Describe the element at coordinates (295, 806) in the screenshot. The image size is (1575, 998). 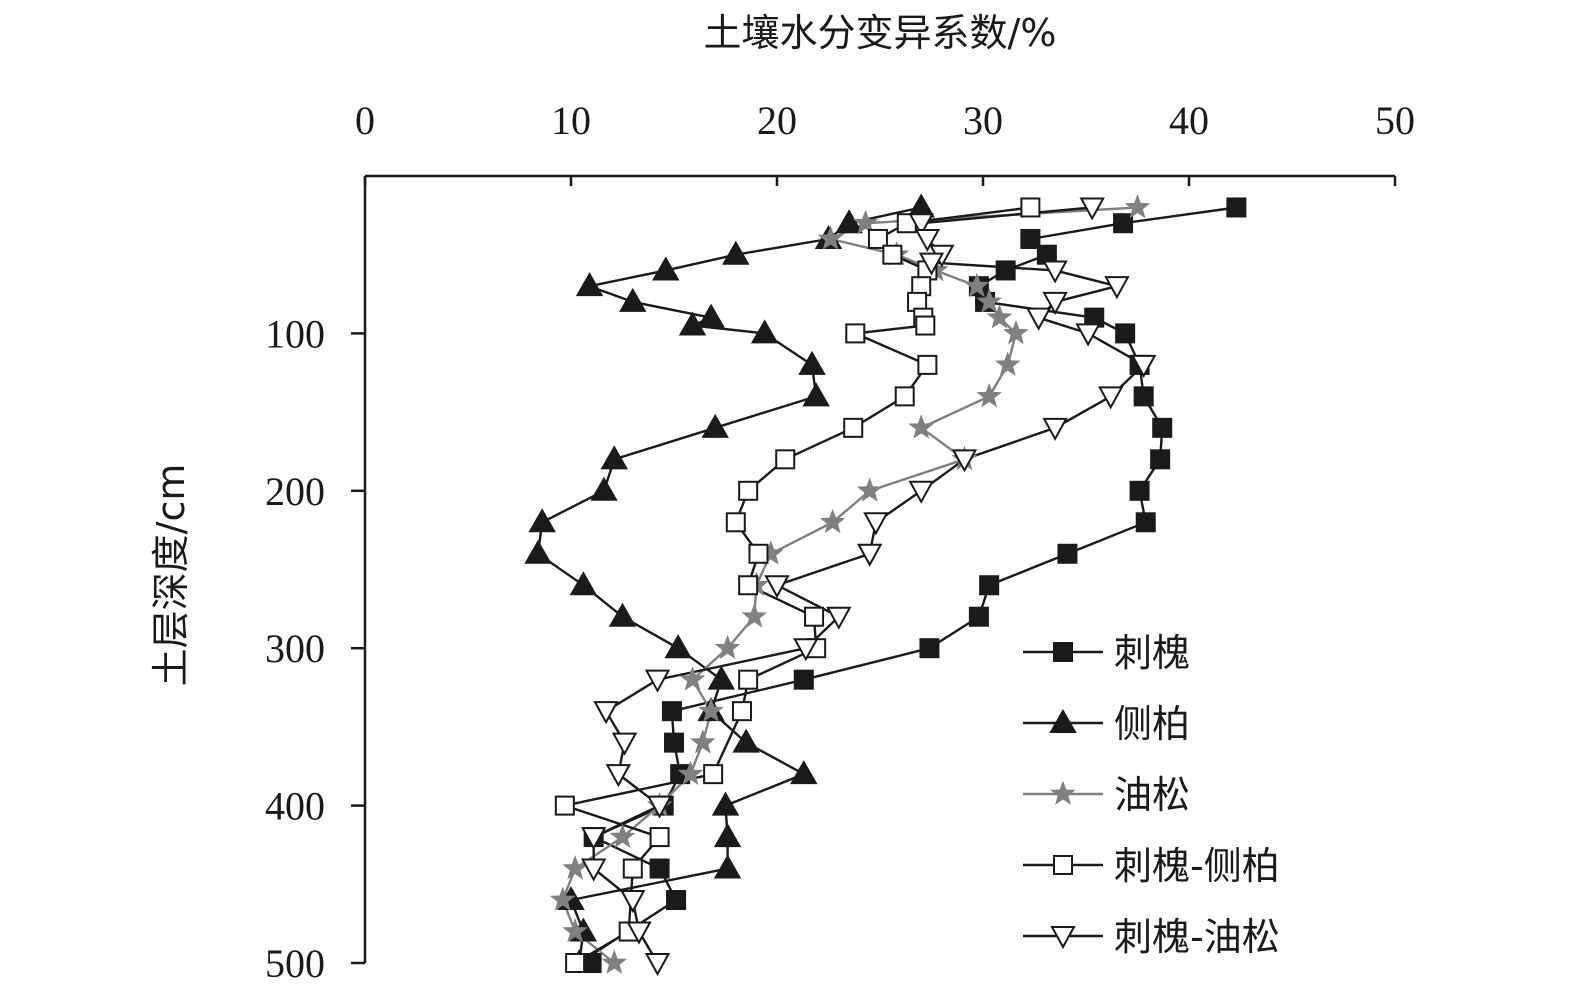
I see `y-tick-label: 400` at that location.